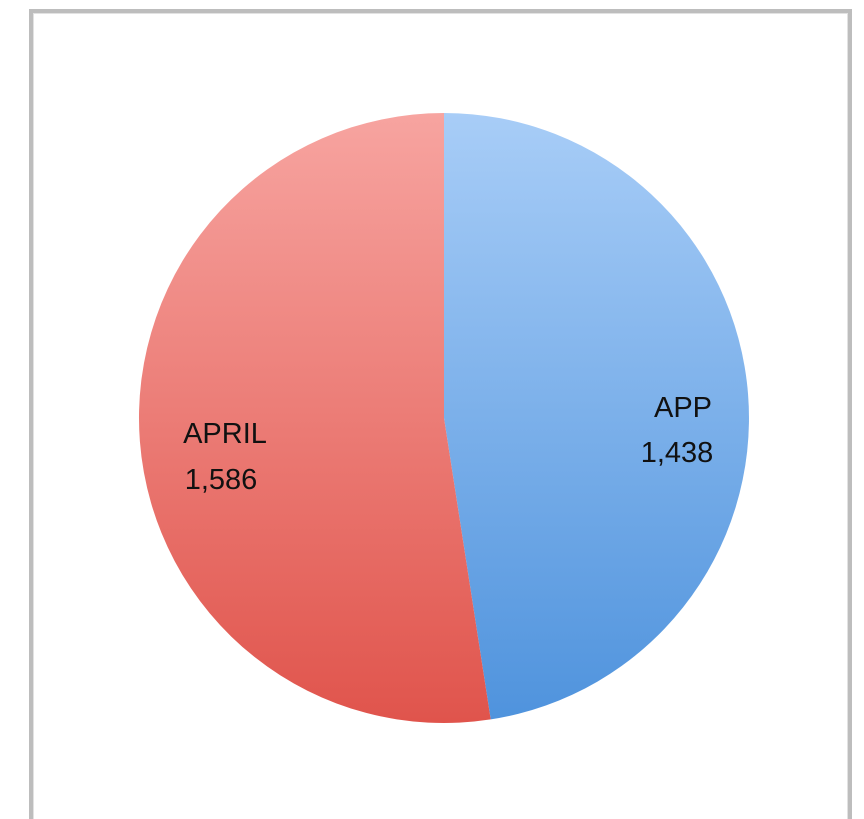  What do you see at coordinates (683, 408) in the screenshot?
I see `slice-label-app-name: APP` at bounding box center [683, 408].